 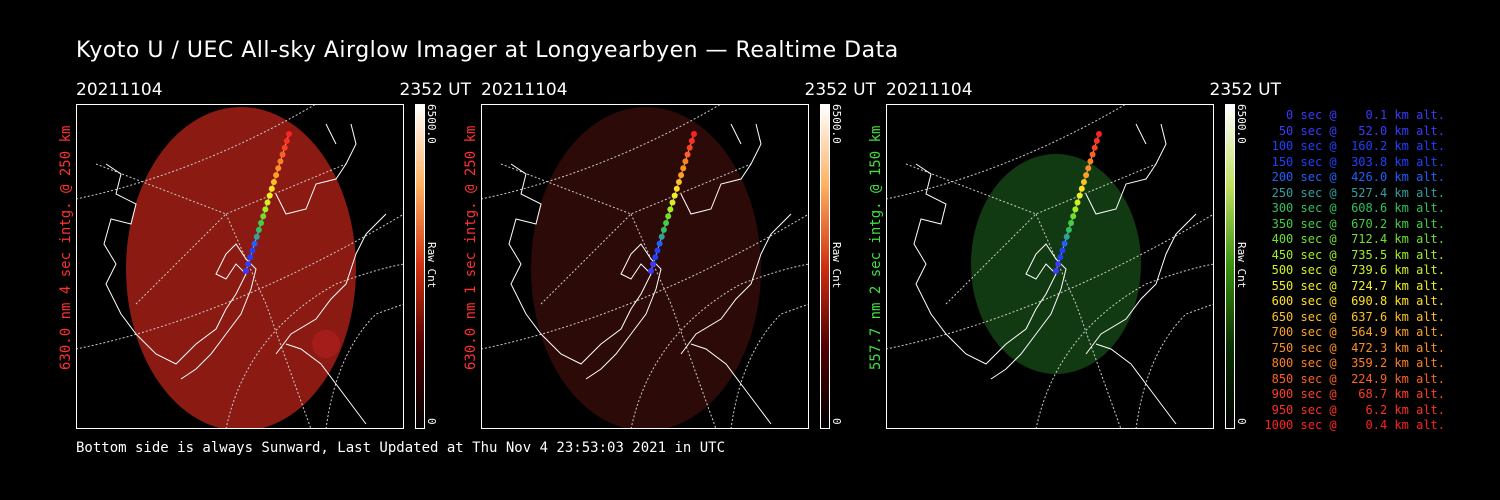 I want to click on legend-entry: 200 sec @ 426.0 km alt., so click(x=1358, y=177).